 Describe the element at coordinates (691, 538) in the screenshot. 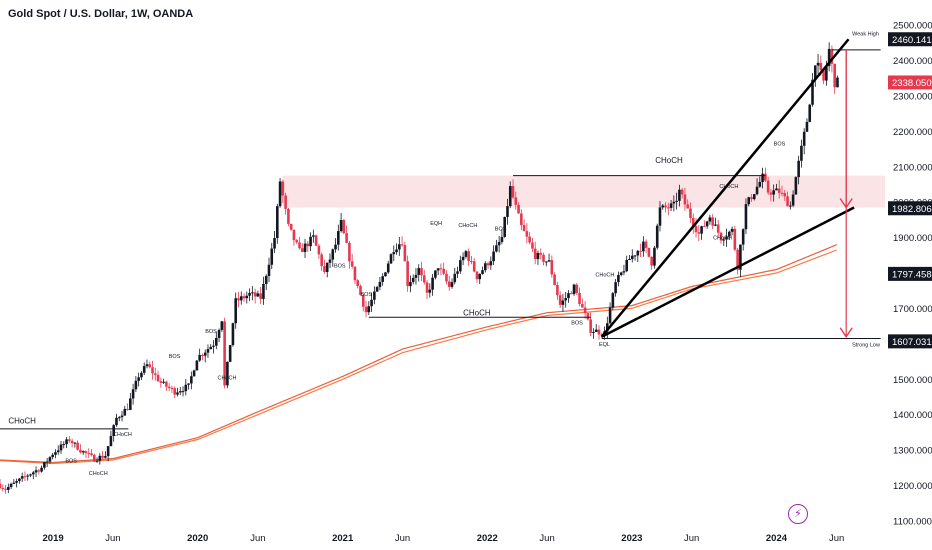

I see `x-tick-label: Jun` at that location.